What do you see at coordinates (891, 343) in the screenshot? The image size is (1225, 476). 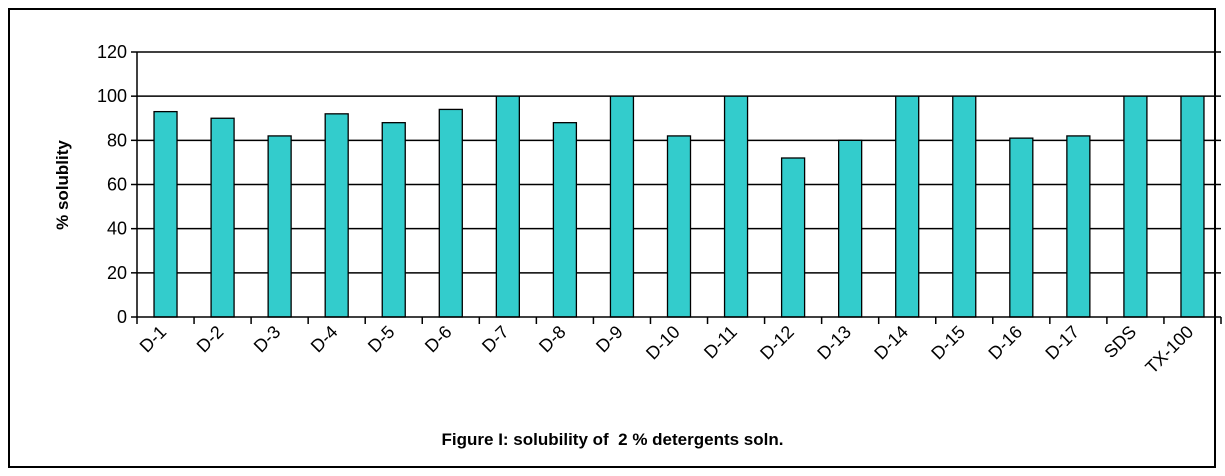 I see `x-tick-label: D-14` at bounding box center [891, 343].